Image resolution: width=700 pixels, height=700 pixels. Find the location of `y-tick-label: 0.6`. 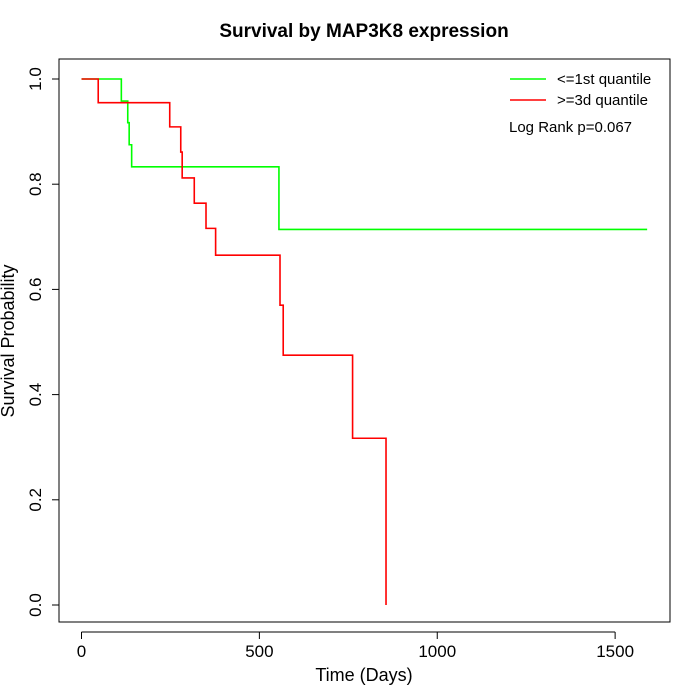

y-tick-label: 0.6 is located at coordinates (35, 290).